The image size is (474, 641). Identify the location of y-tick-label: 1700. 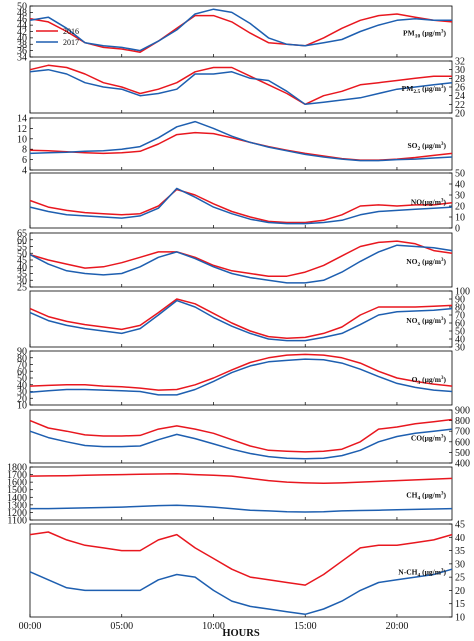
(17, 475).